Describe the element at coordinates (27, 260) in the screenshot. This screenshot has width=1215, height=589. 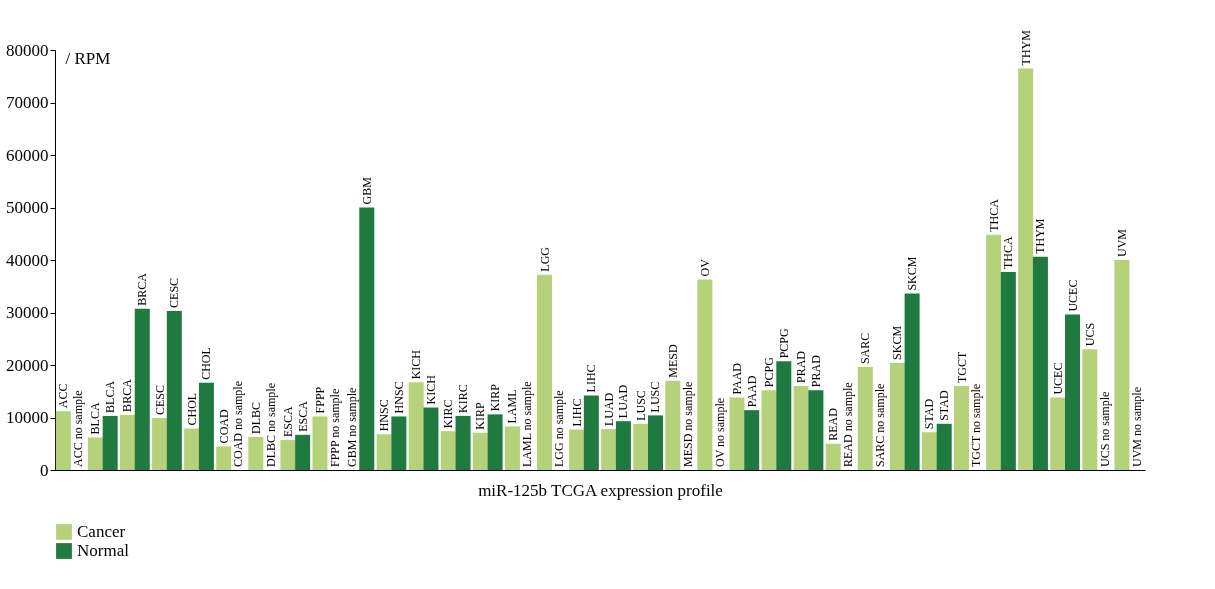
I see `y-tick-label: 40000` at that location.